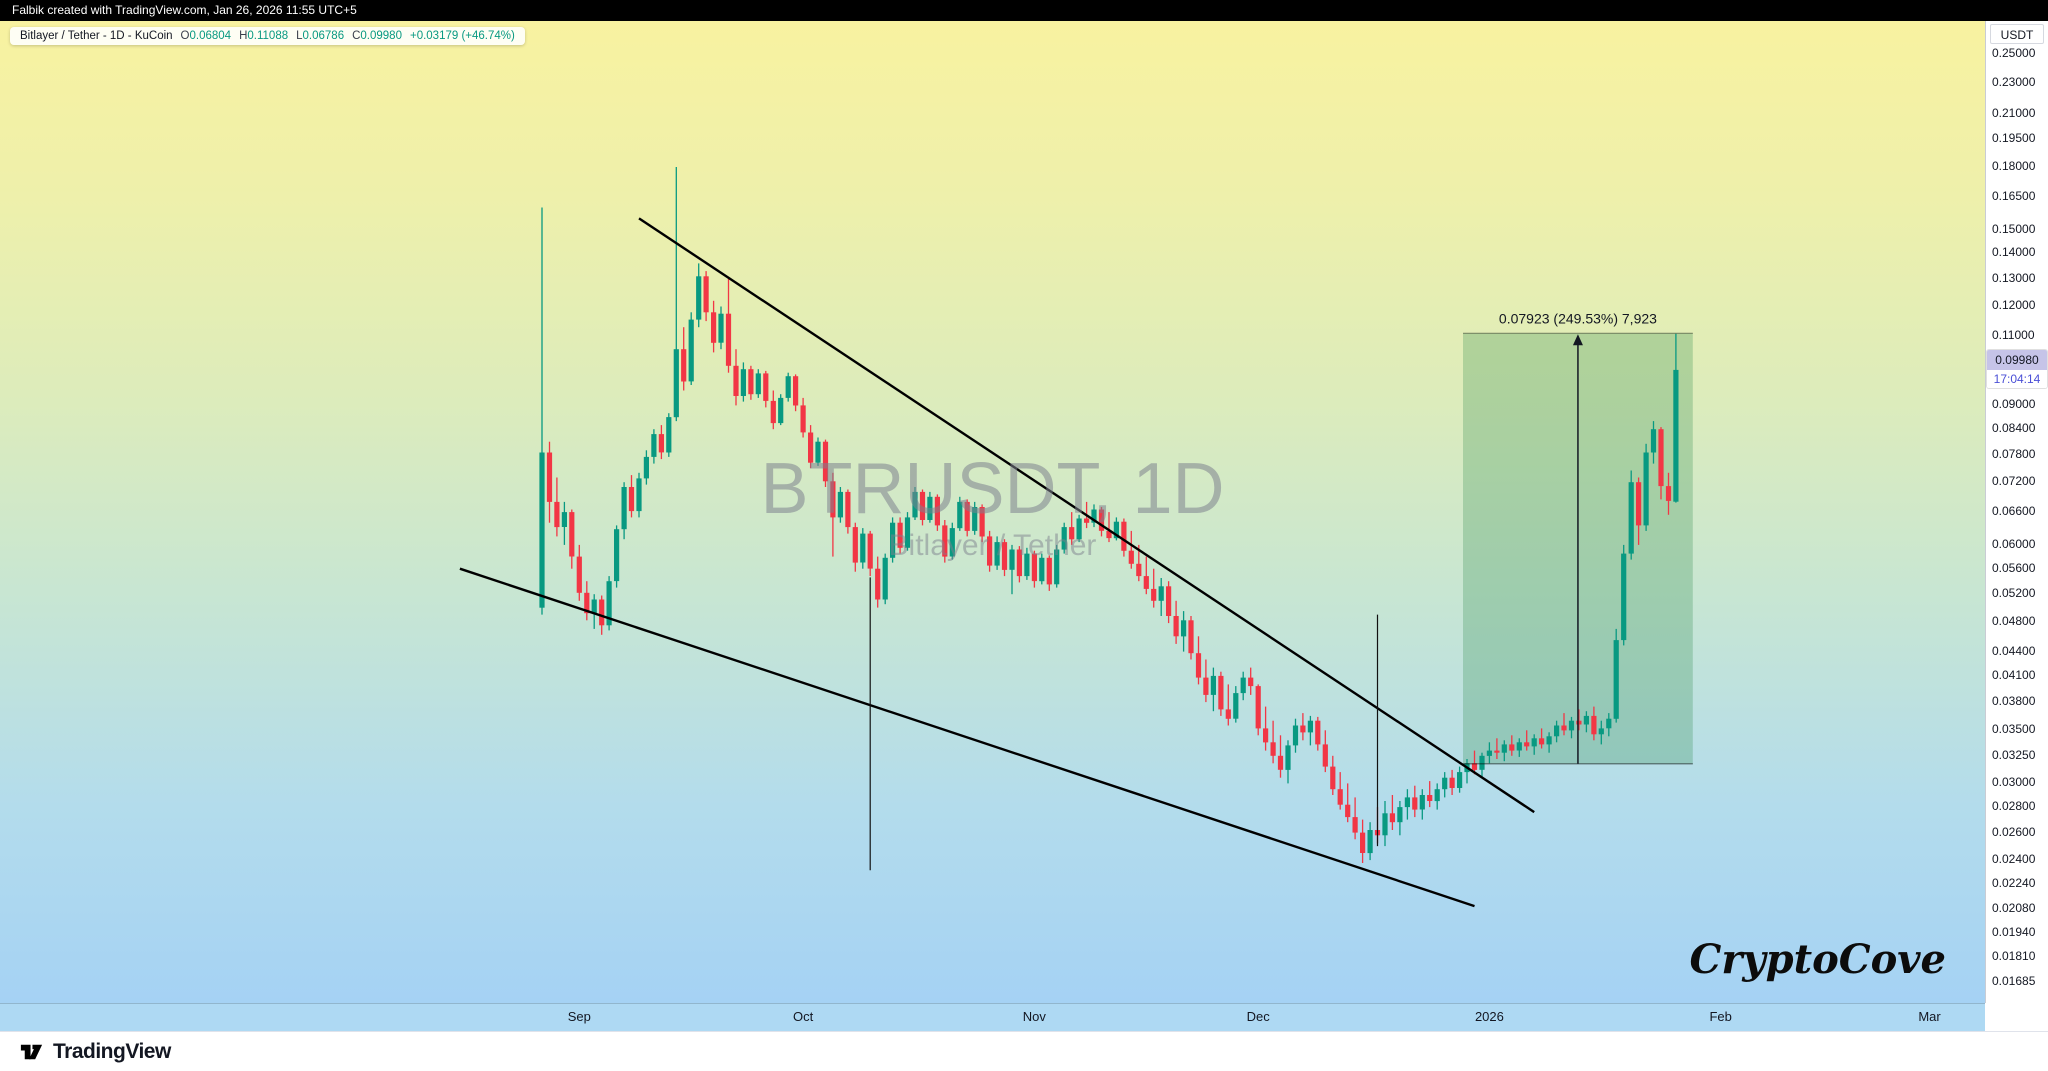 Image resolution: width=2048 pixels, height=1071 pixels. I want to click on price-tick-label: 0.12000, so click(2014, 305).